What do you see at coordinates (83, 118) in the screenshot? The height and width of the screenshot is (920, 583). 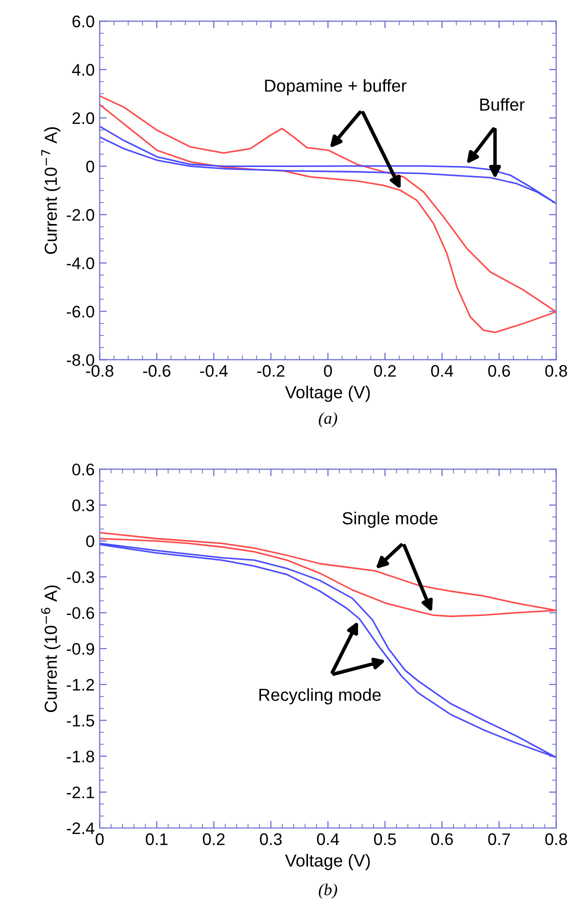 I see `y-tick-label: 2.0` at bounding box center [83, 118].